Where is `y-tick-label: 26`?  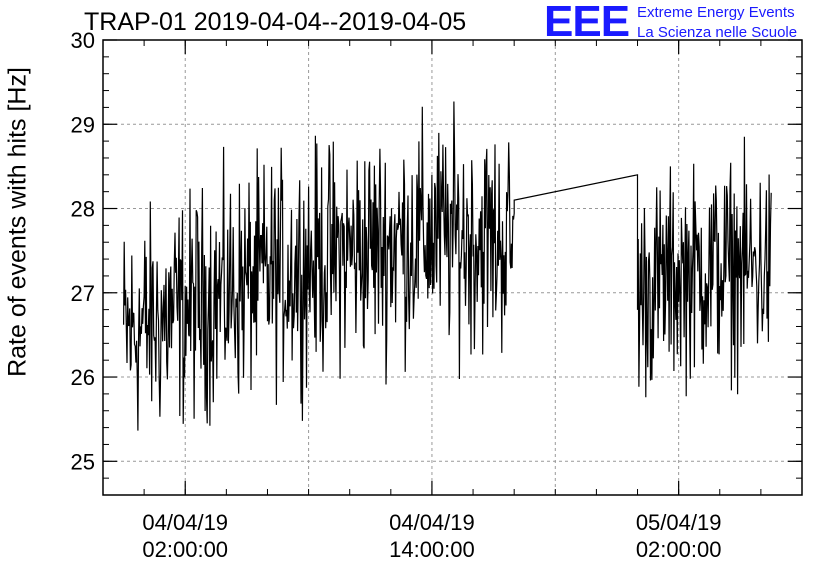
y-tick-label: 26 is located at coordinates (83, 377).